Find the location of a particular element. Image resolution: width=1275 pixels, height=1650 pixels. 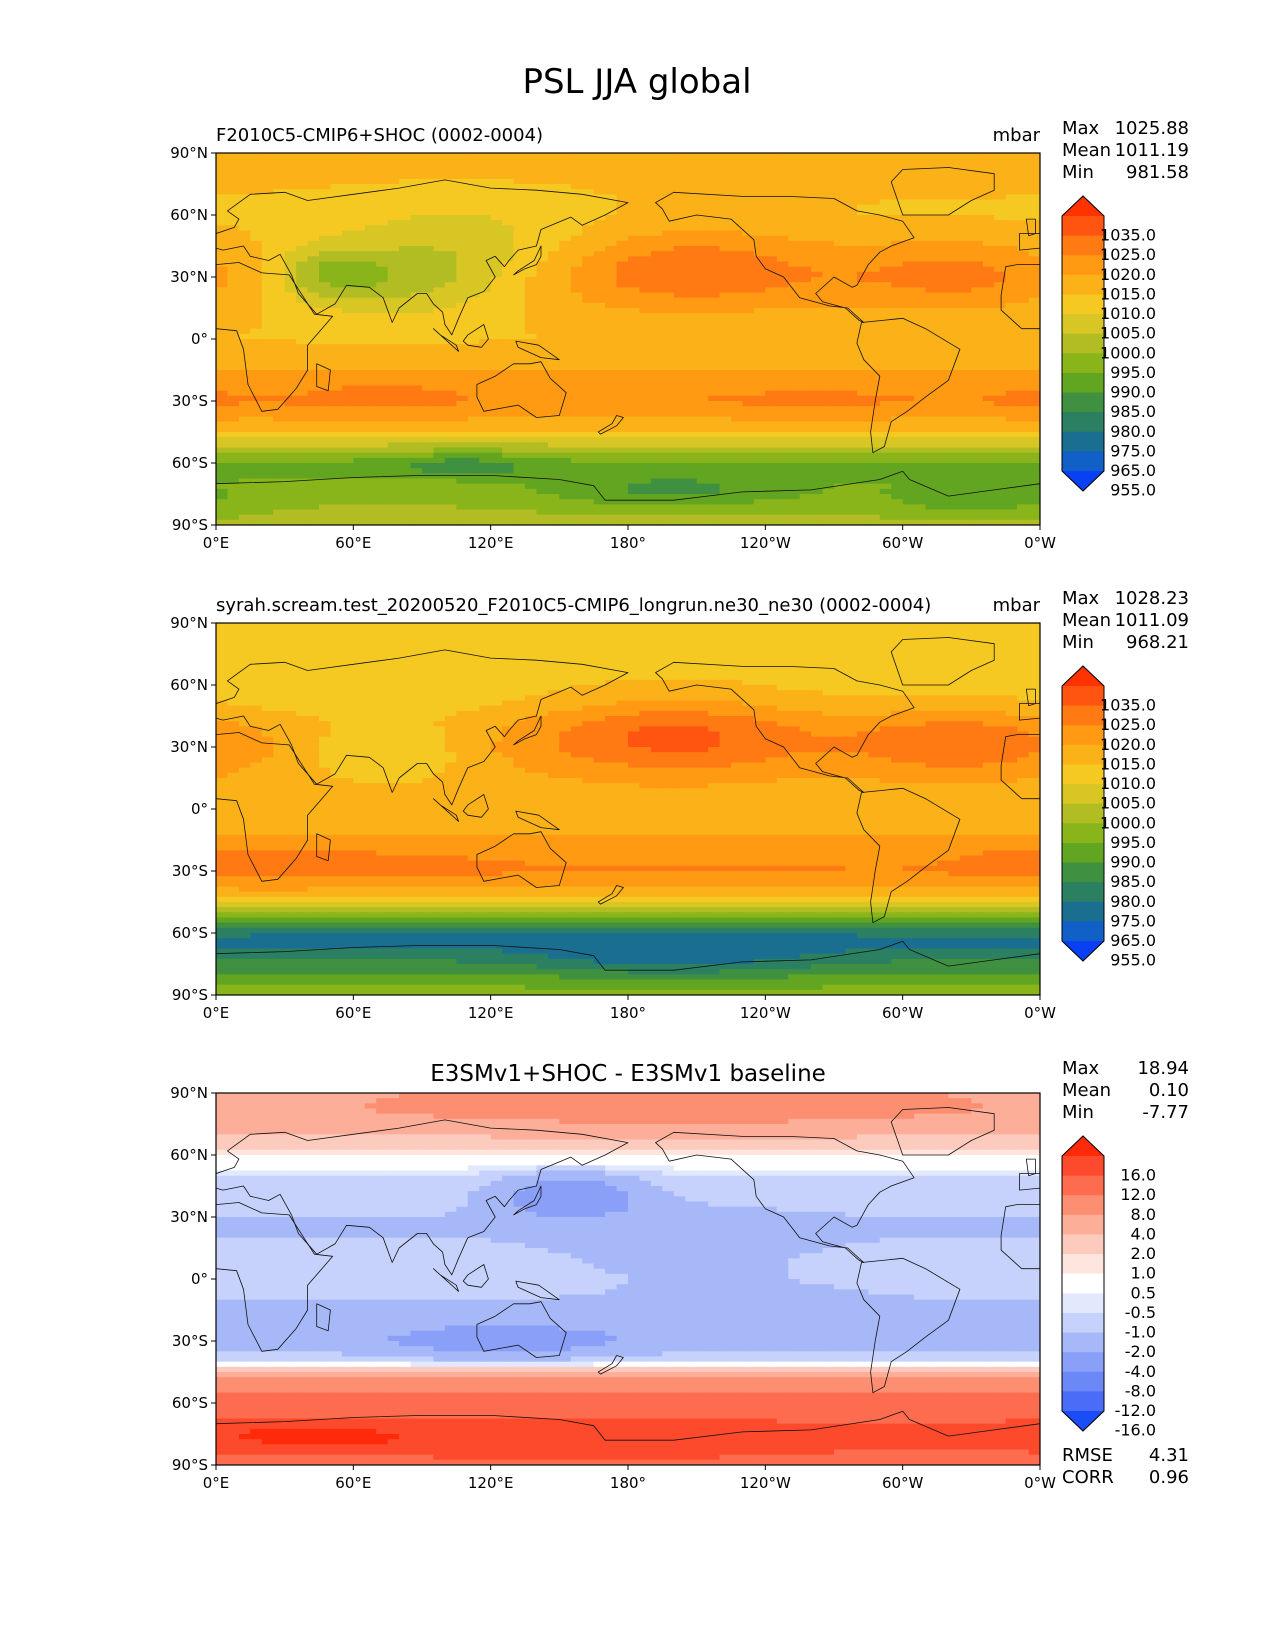

colorbar-tick-label: 1015.0 is located at coordinates (1128, 763).